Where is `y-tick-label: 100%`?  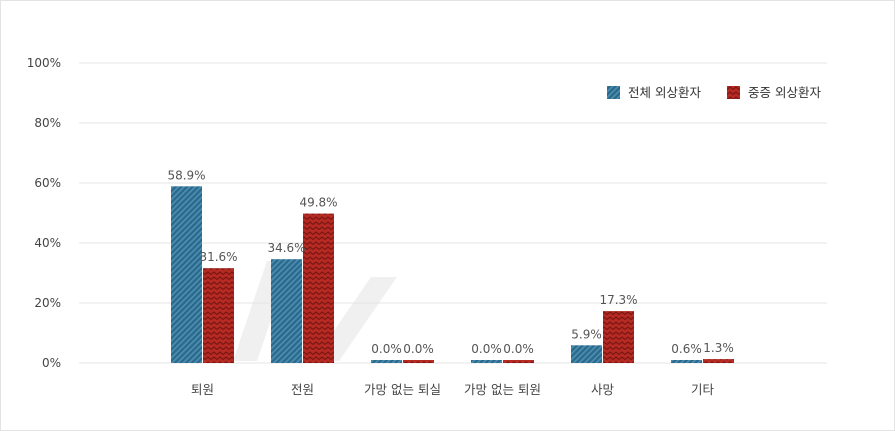
y-tick-label: 100% is located at coordinates (44, 63).